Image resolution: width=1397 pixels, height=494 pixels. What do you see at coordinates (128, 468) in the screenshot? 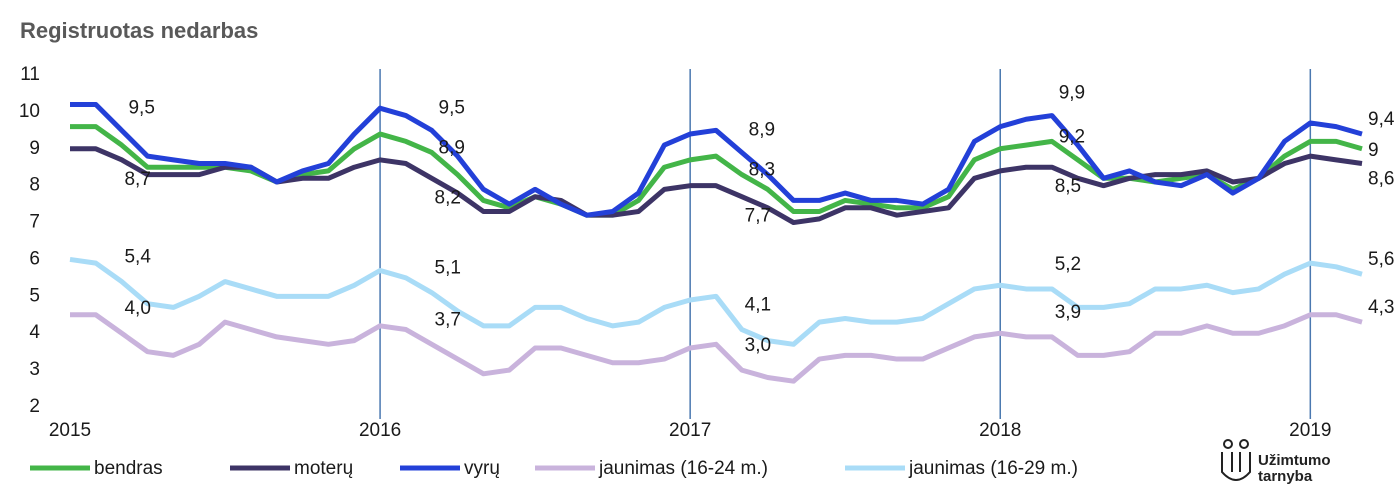
I see `legend-label: bendras` at bounding box center [128, 468].